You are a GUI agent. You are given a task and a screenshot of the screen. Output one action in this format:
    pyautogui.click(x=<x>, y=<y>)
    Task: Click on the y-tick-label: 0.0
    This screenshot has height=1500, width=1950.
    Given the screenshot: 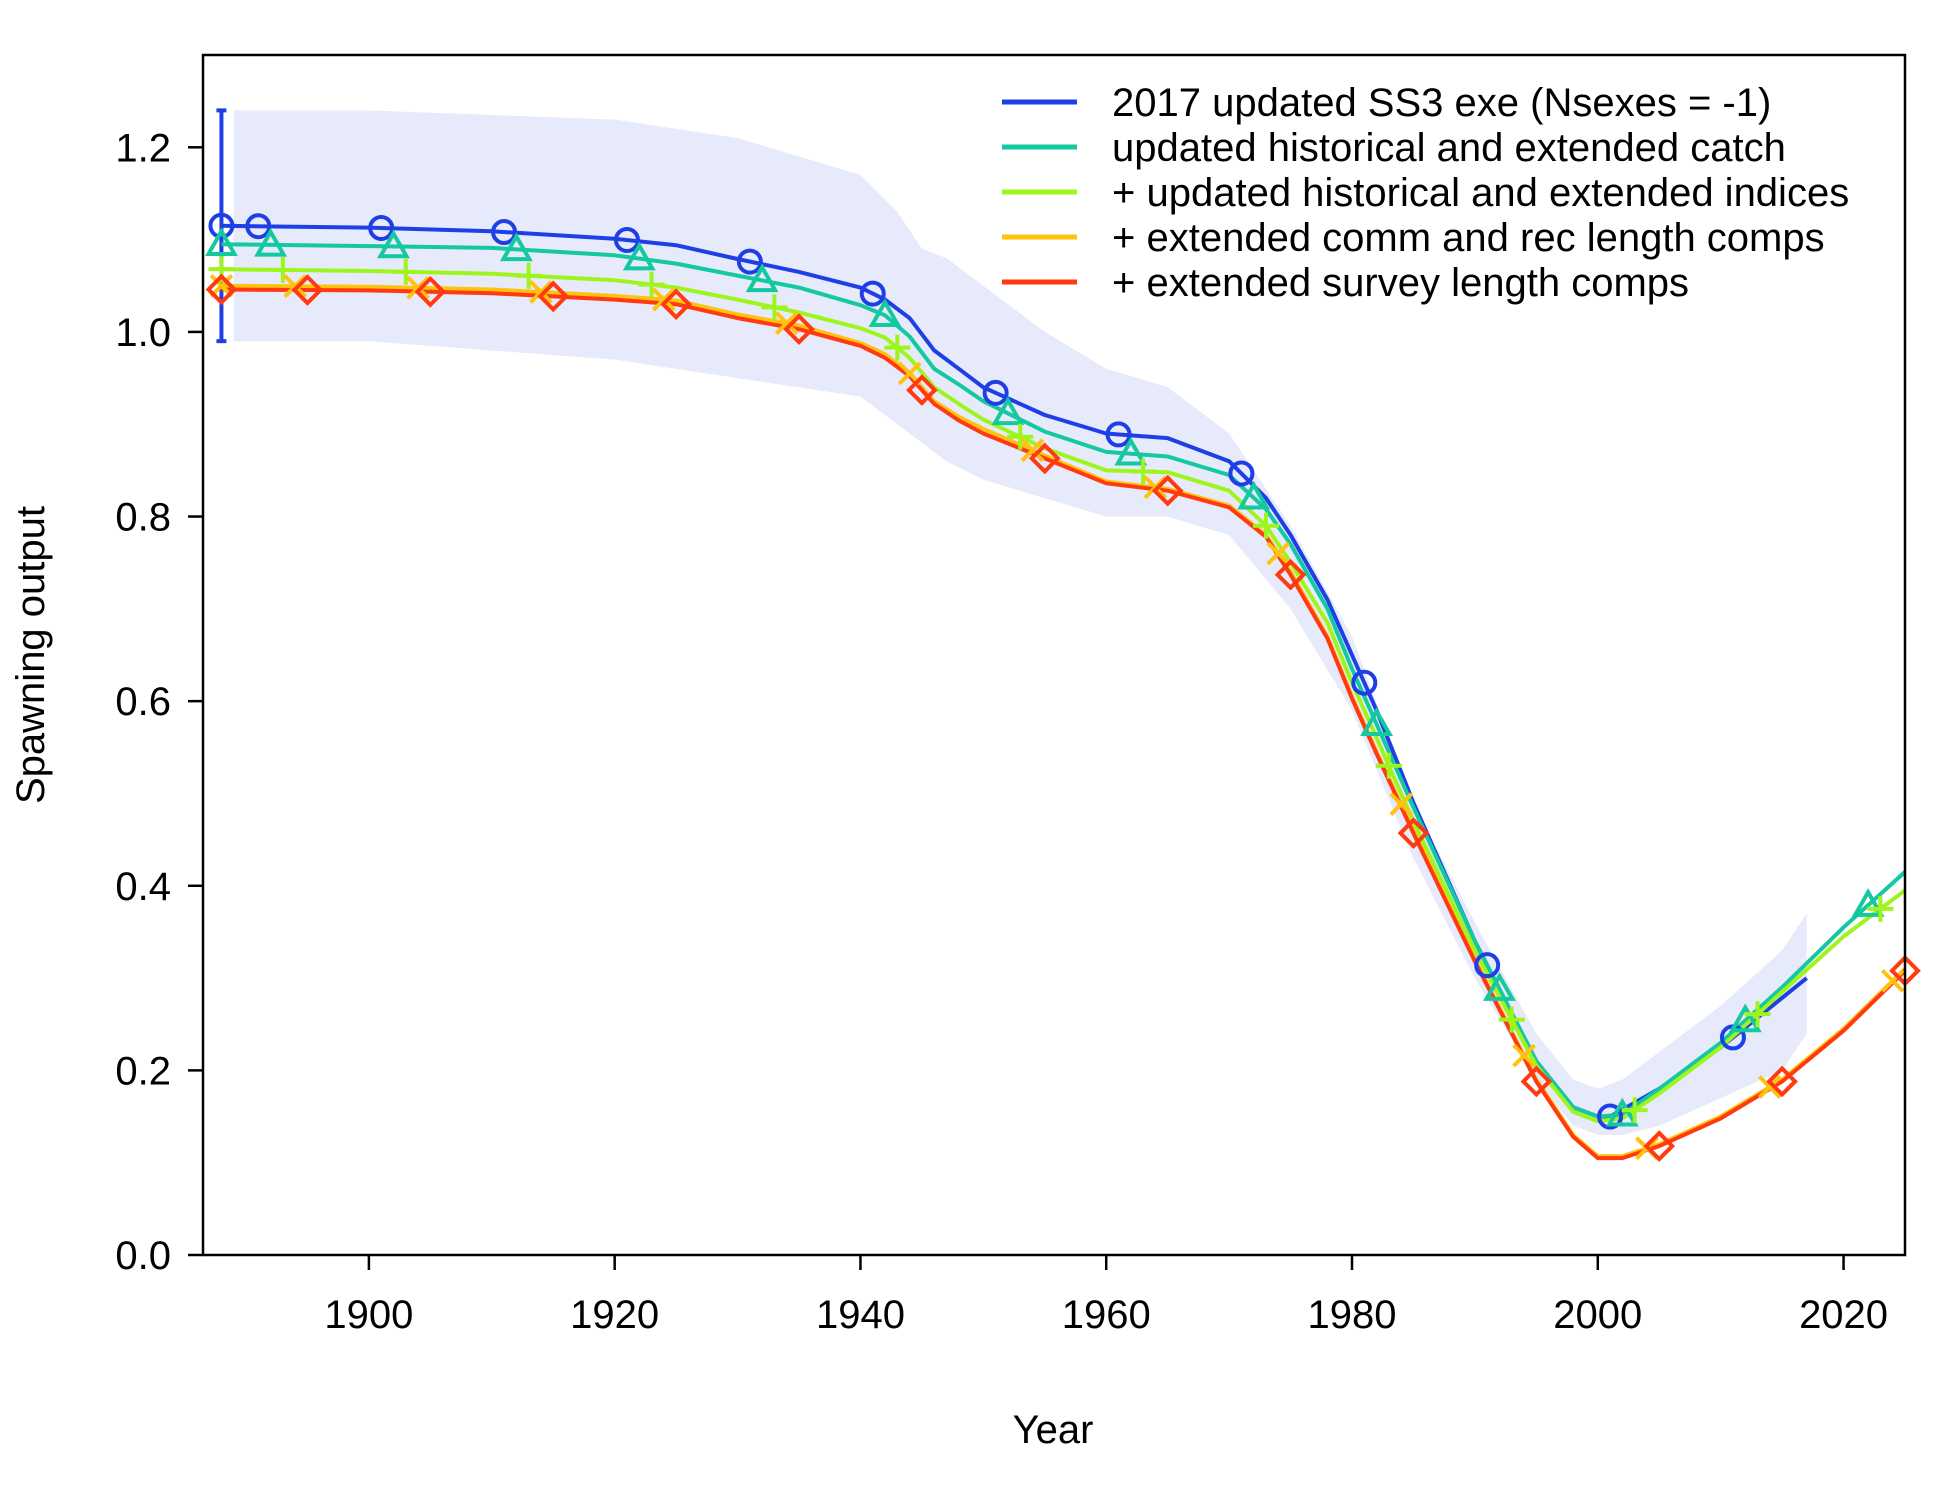 What is the action you would take?
    pyautogui.click(x=143, y=1256)
    